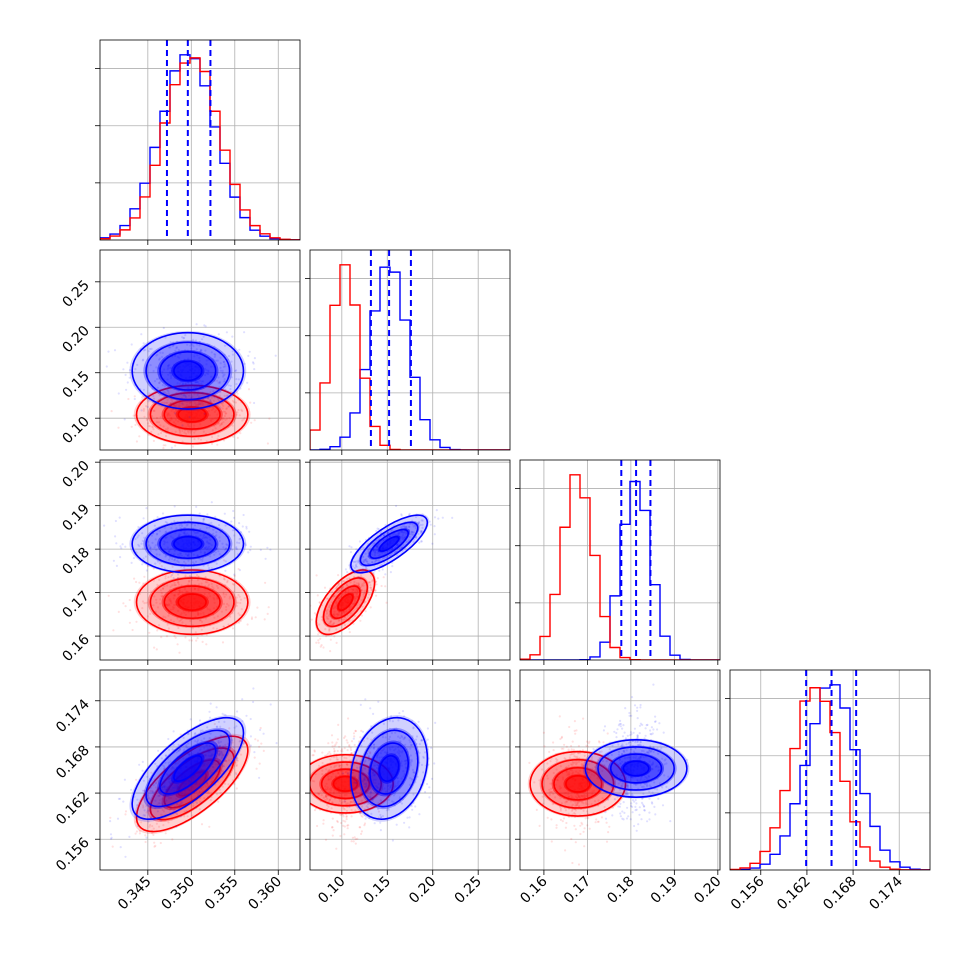 The width and height of the screenshot is (970, 970). What do you see at coordinates (188, 371) in the screenshot?
I see `contour-blue` at bounding box center [188, 371].